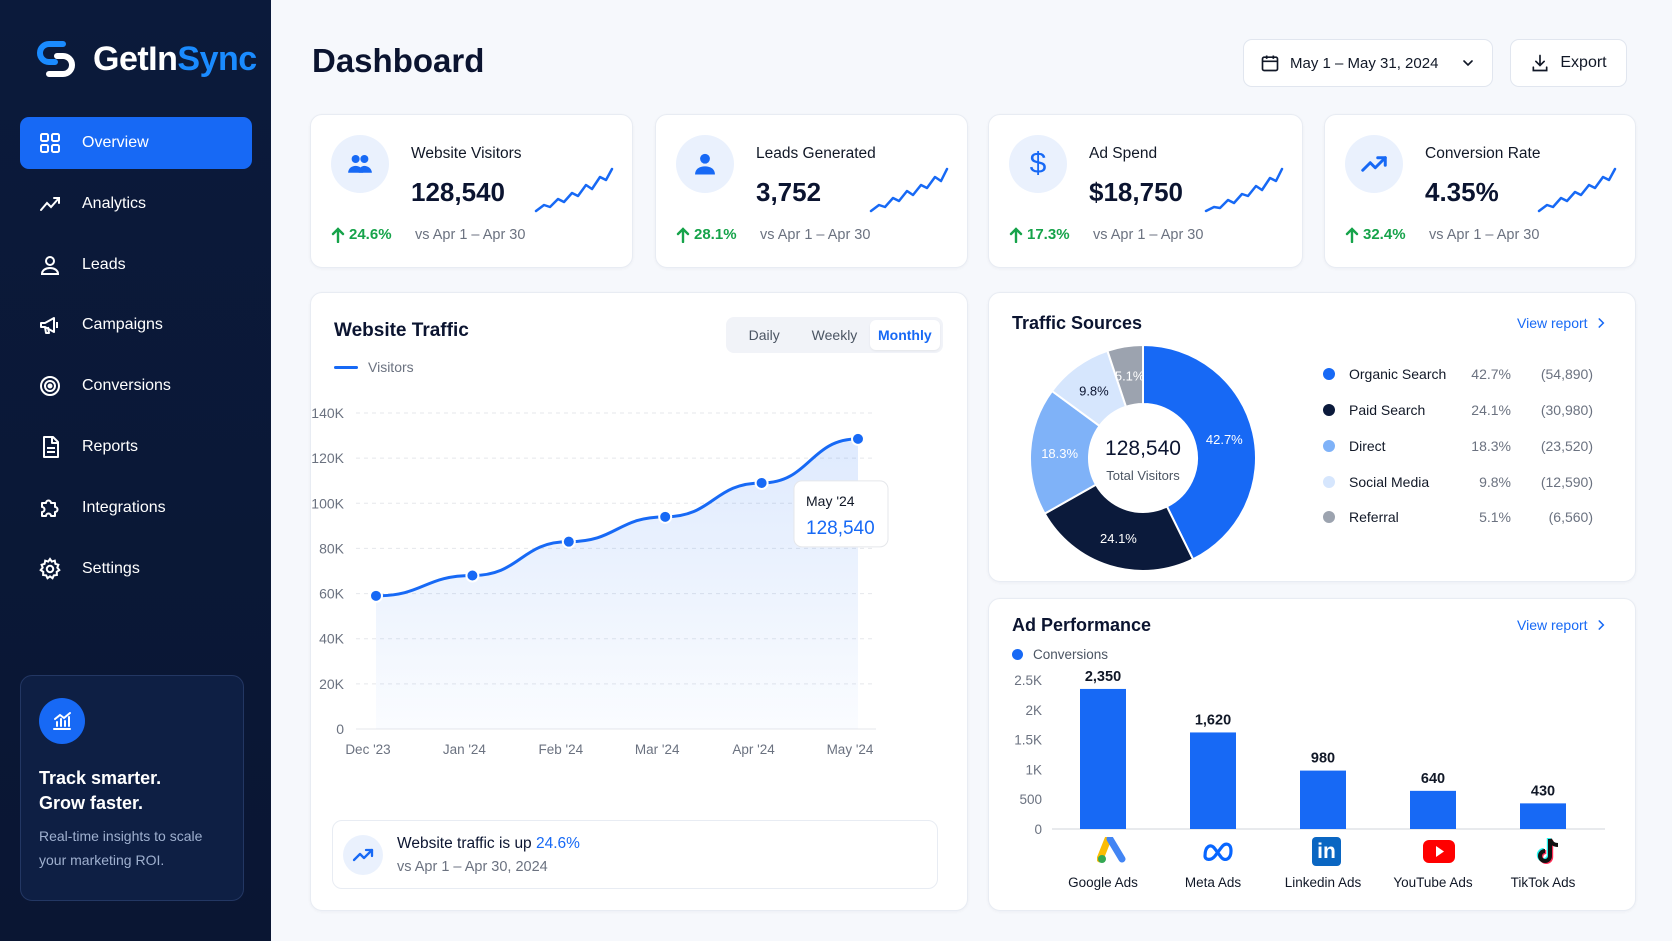 This screenshot has height=941, width=1672. What do you see at coordinates (398, 60) in the screenshot?
I see `page-title: Dashboard` at bounding box center [398, 60].